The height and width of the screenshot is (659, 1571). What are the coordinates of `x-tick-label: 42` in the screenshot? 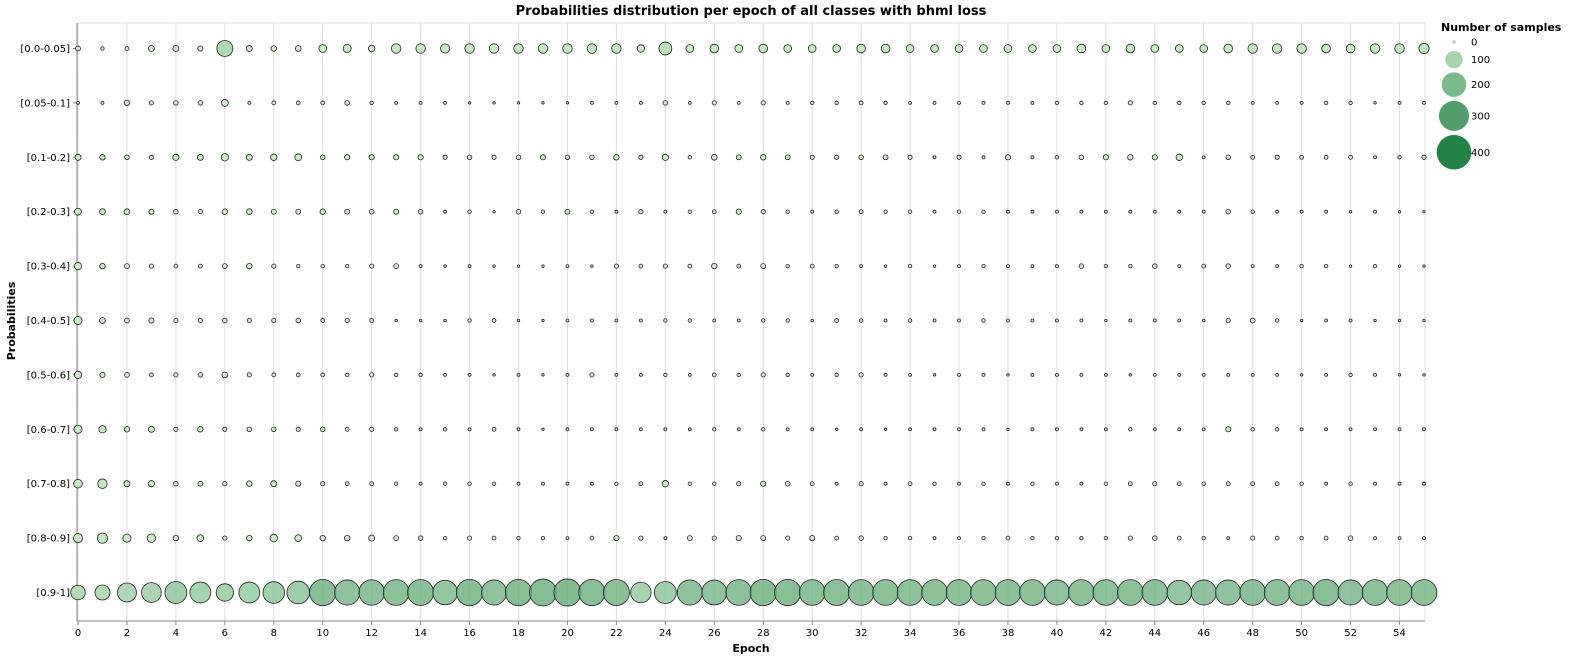 It's located at (1105, 633).